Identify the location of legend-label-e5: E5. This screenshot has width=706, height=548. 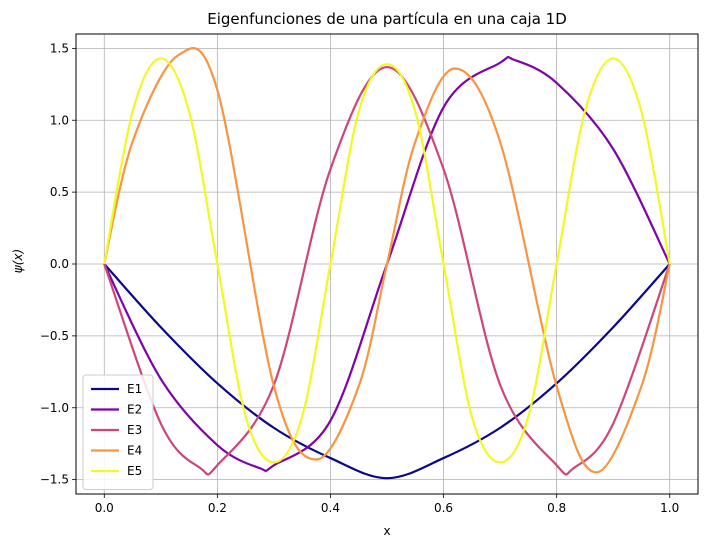
(134, 471).